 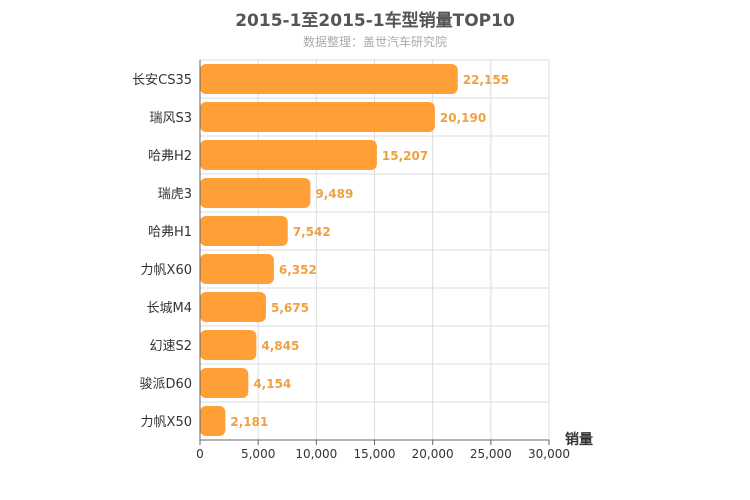 I want to click on x-tick-label: 25,000, so click(x=491, y=454).